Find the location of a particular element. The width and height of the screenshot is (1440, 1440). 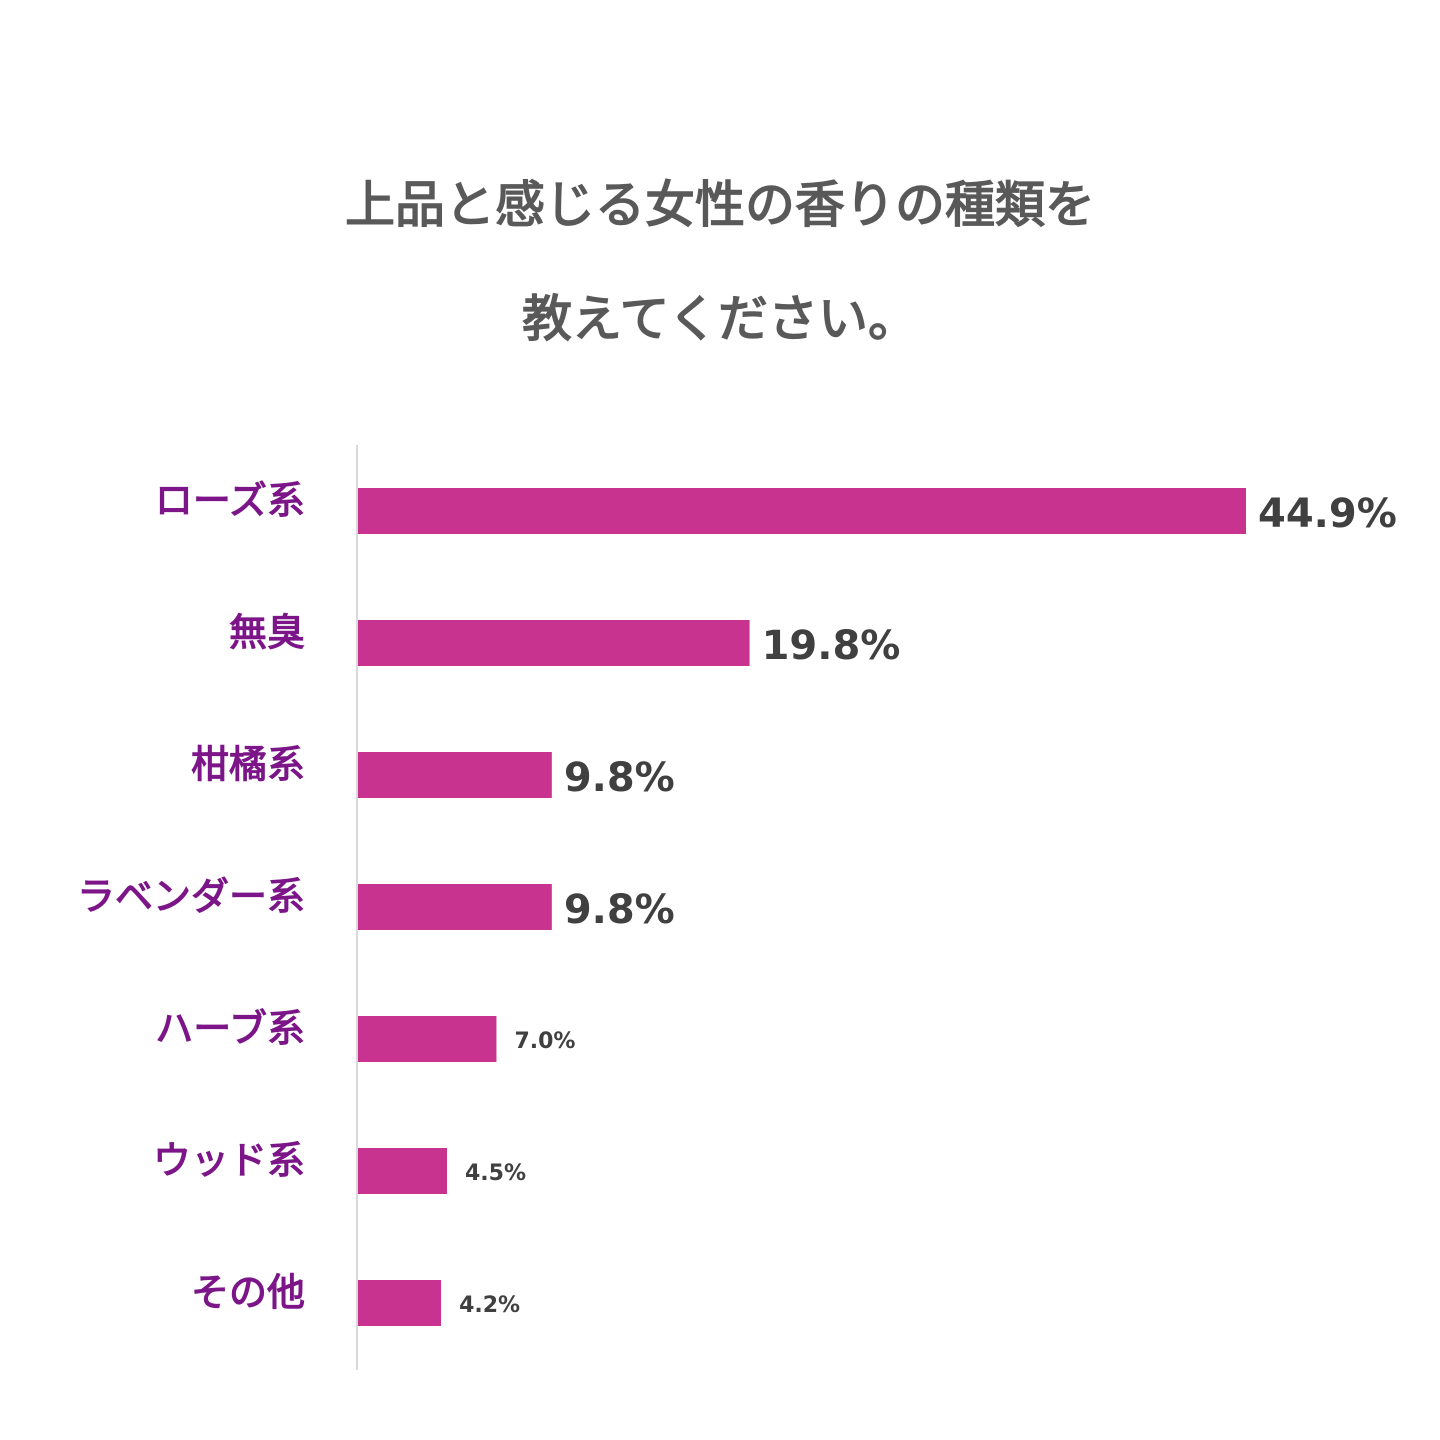

category-label: ローズ系 is located at coordinates (230, 501).